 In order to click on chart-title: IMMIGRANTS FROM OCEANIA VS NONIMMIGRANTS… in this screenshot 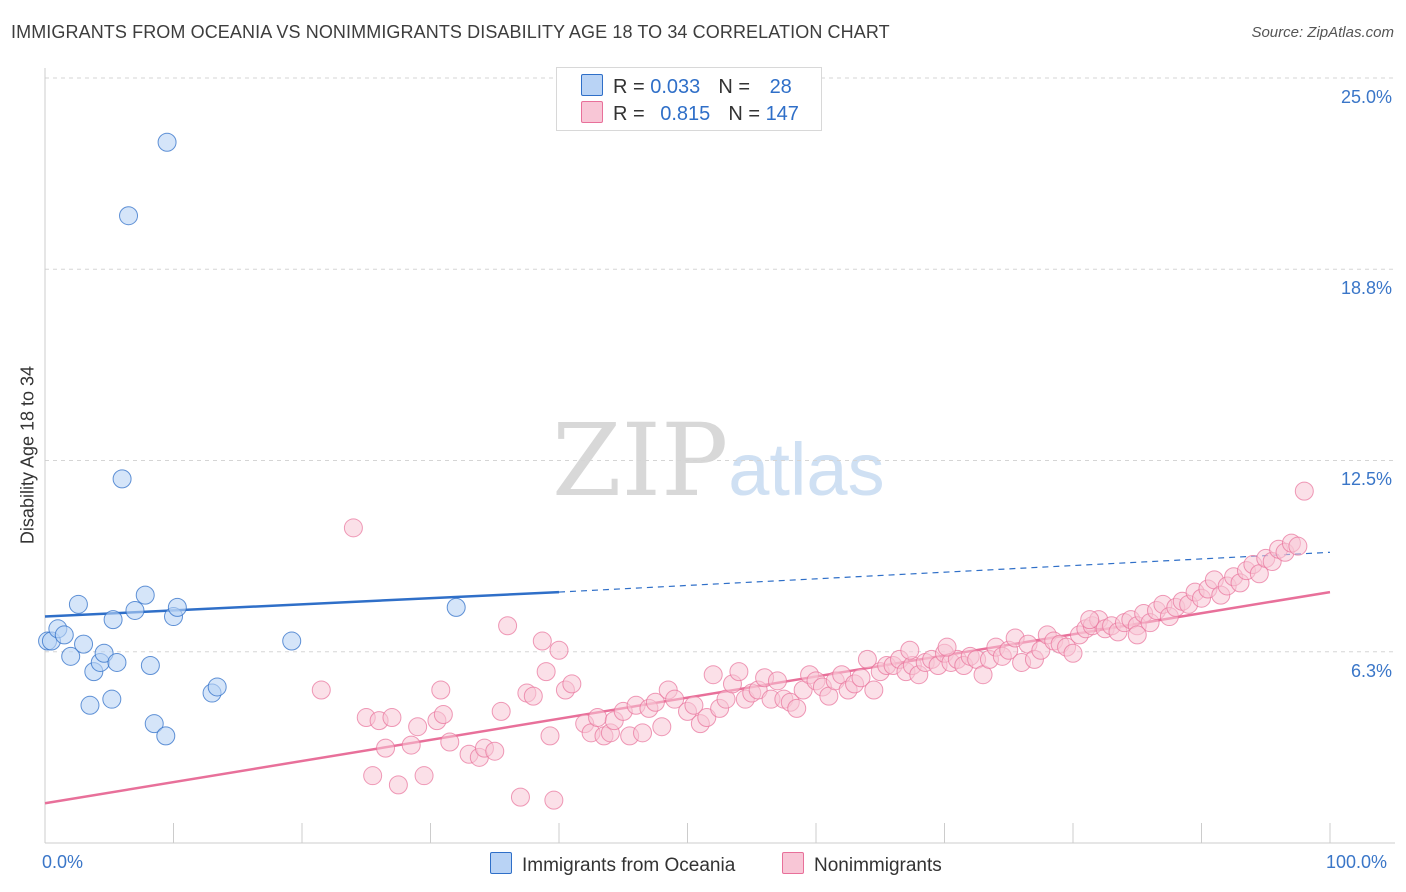, I will do `click(450, 32)`.